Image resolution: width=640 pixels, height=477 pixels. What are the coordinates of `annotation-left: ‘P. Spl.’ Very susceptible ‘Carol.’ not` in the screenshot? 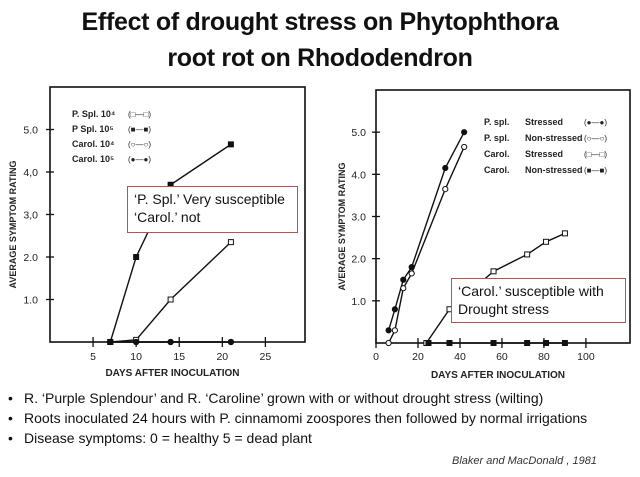 It's located at (212, 209).